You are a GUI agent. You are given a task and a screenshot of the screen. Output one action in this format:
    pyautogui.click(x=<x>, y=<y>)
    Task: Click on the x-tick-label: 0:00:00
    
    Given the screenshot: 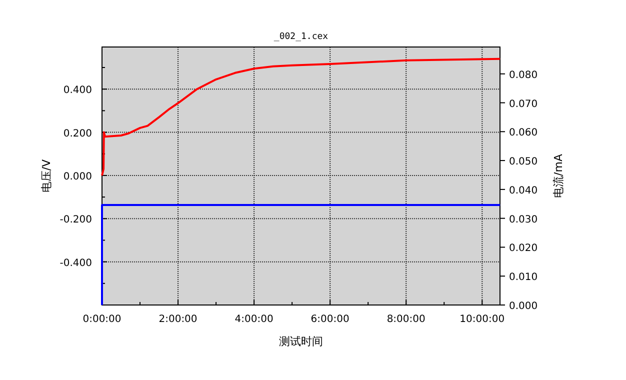 What is the action you would take?
    pyautogui.click(x=102, y=319)
    